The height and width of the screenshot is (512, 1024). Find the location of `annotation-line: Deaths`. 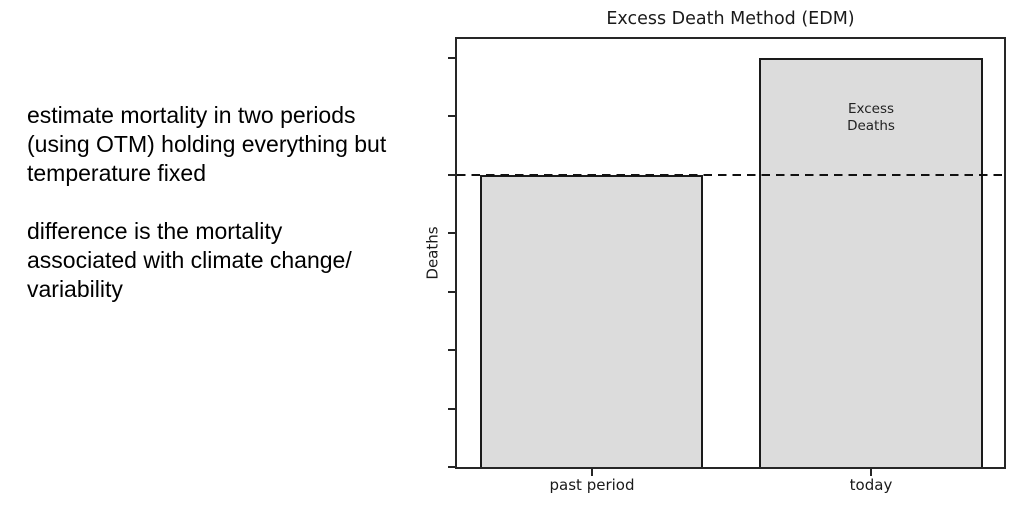

annotation-line: Deaths is located at coordinates (871, 125).